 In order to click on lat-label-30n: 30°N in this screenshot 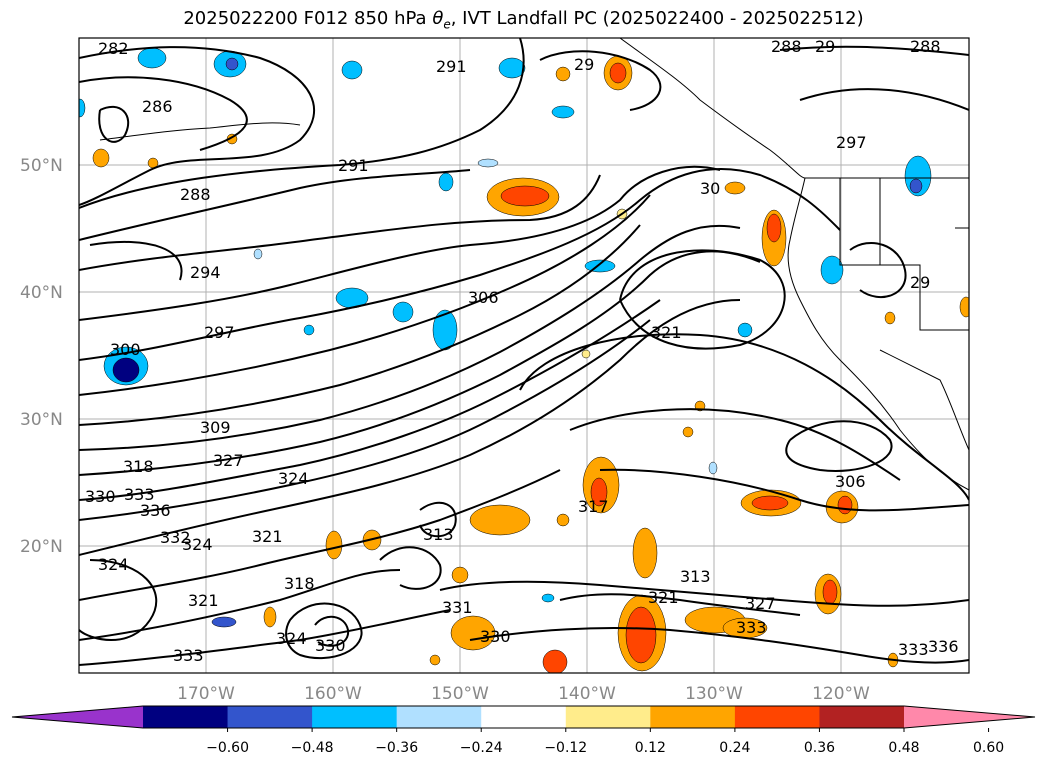, I will do `click(41, 420)`.